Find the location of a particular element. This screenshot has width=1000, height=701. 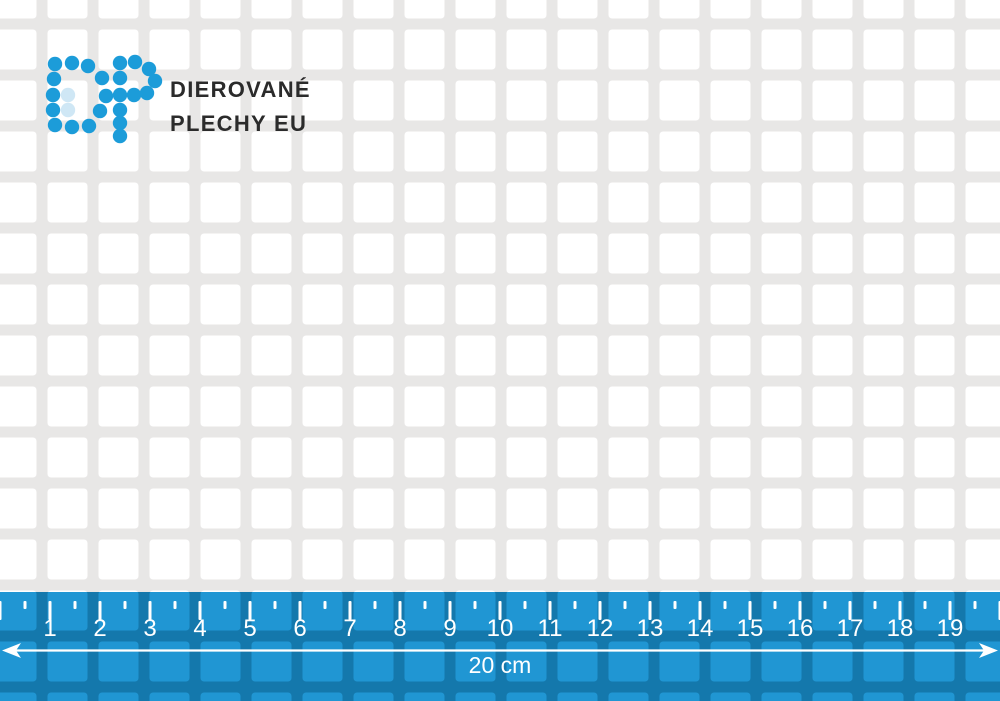

ruler-number: 6 is located at coordinates (300, 628).